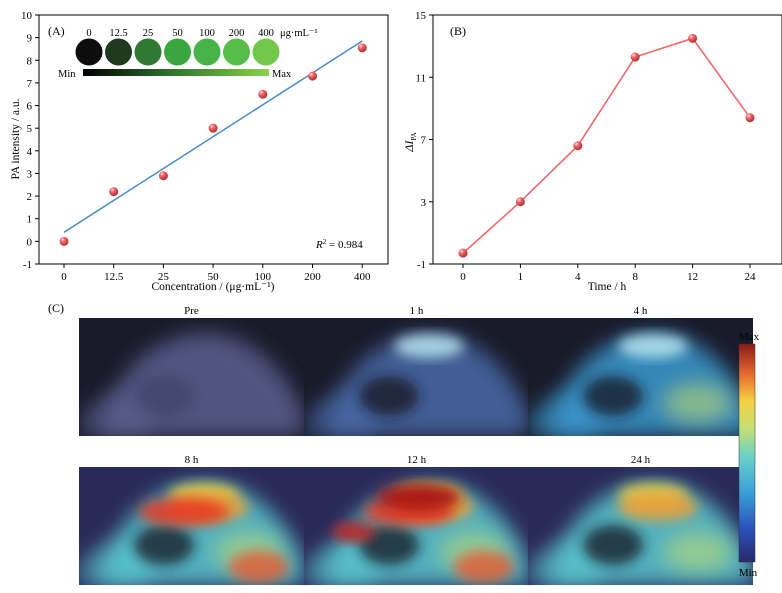  Describe the element at coordinates (282, 74) in the screenshot. I see `inset-scale-max: Max` at that location.